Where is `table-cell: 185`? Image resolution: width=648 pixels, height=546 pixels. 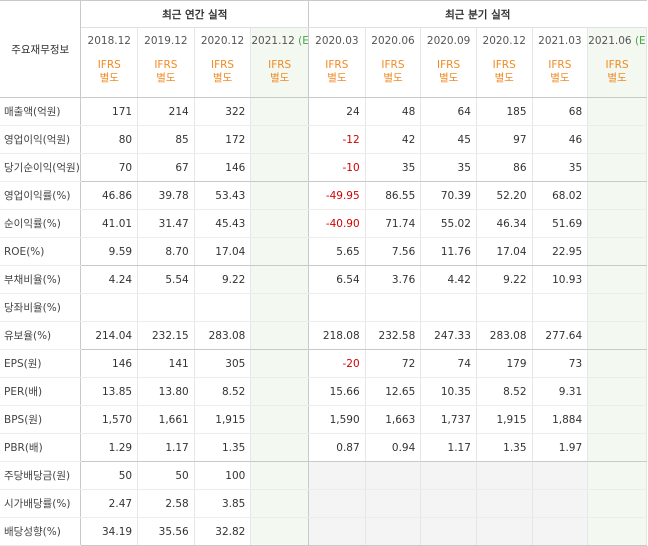 table-cell: 185 is located at coordinates (504, 111).